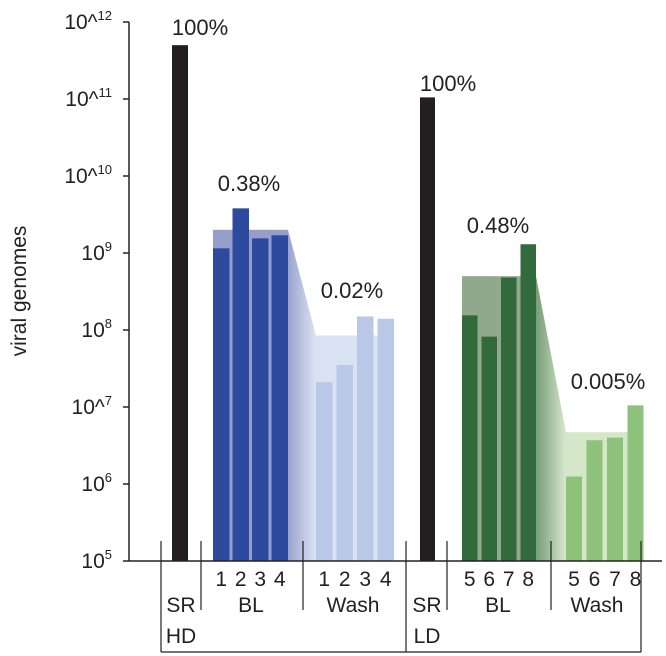 This screenshot has height=656, width=666. What do you see at coordinates (108, 246) in the screenshot?
I see `y-tick-exponent: 9` at bounding box center [108, 246].